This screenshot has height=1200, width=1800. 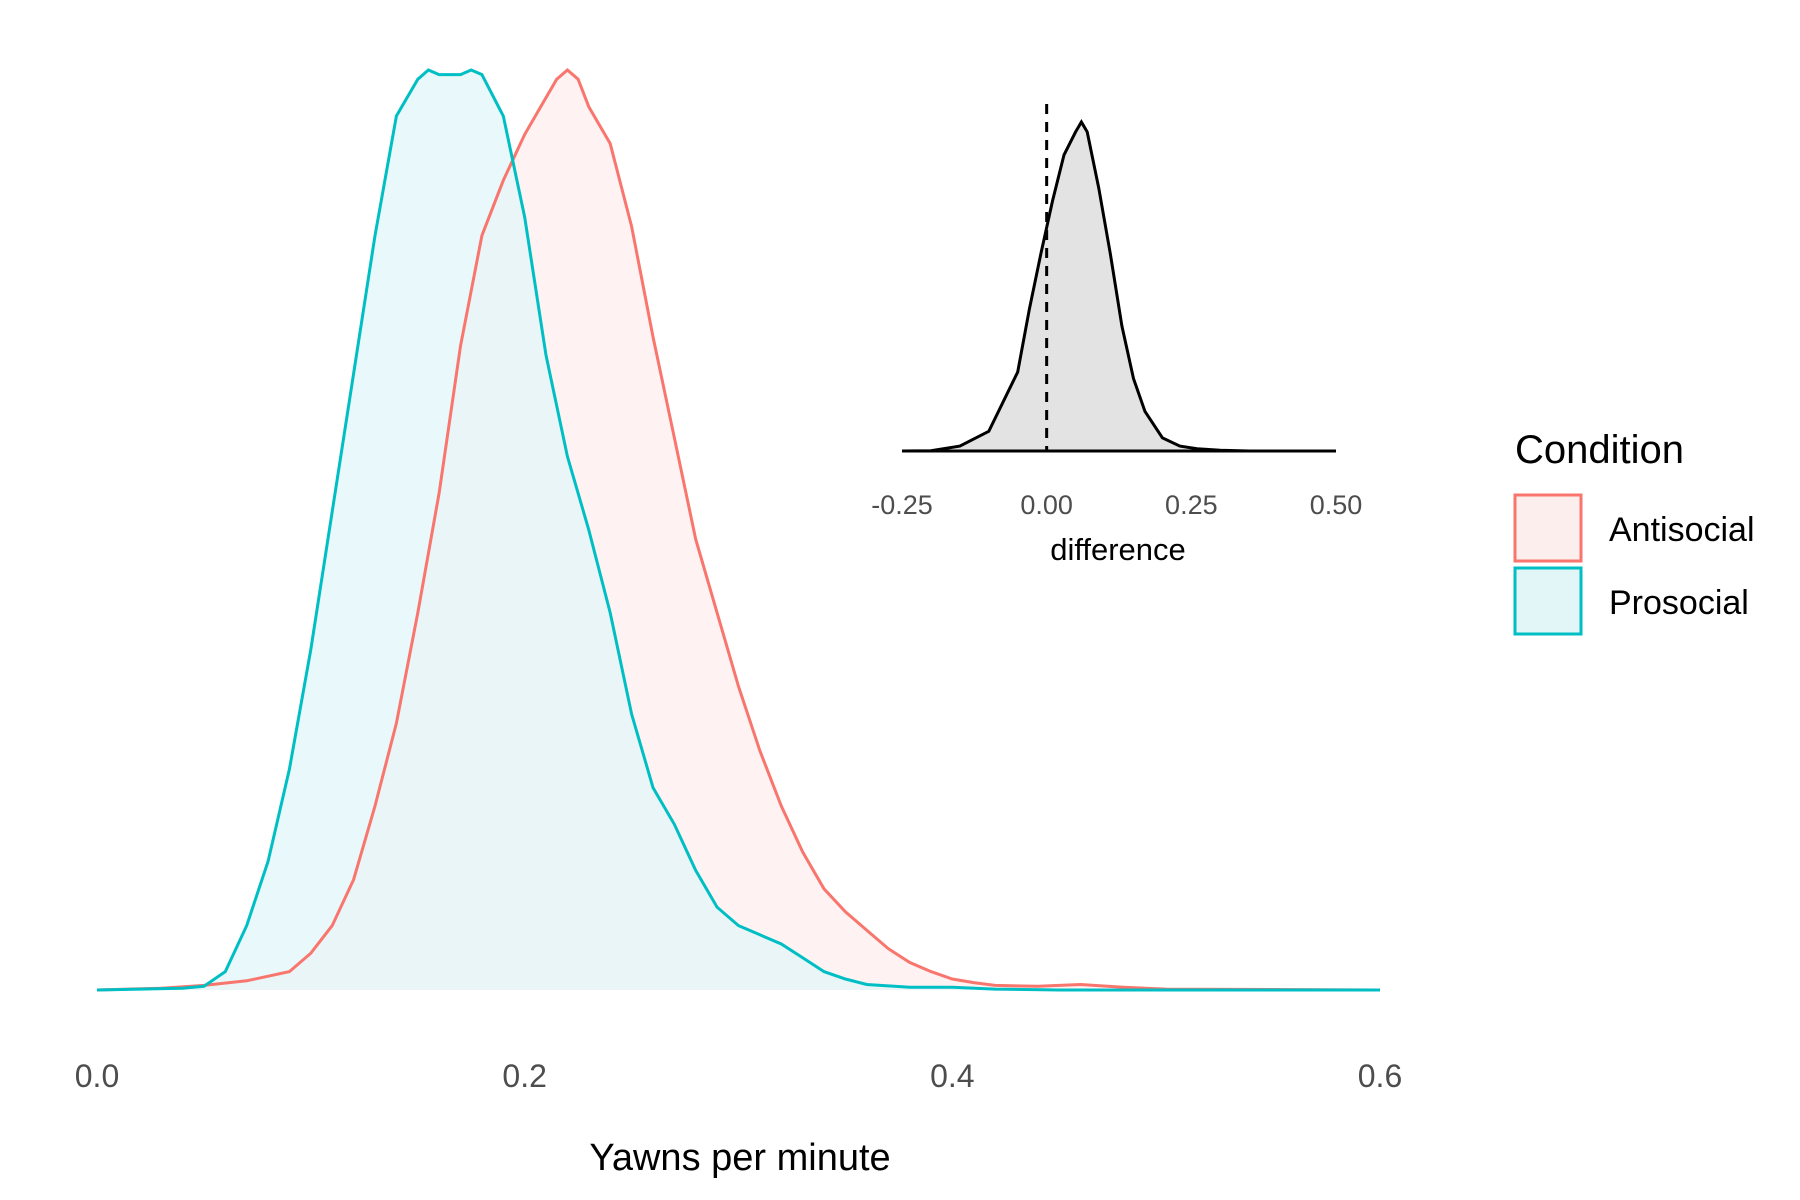 I want to click on x-tick-label: 0.6, so click(x=1380, y=1076).